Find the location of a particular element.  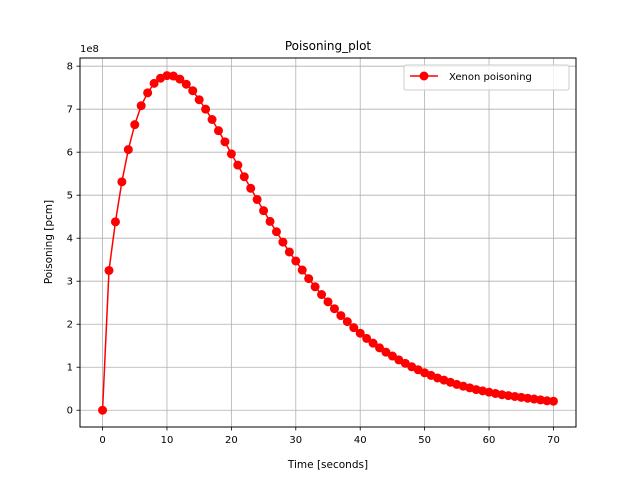

x-tick-label: 10 is located at coordinates (167, 440).